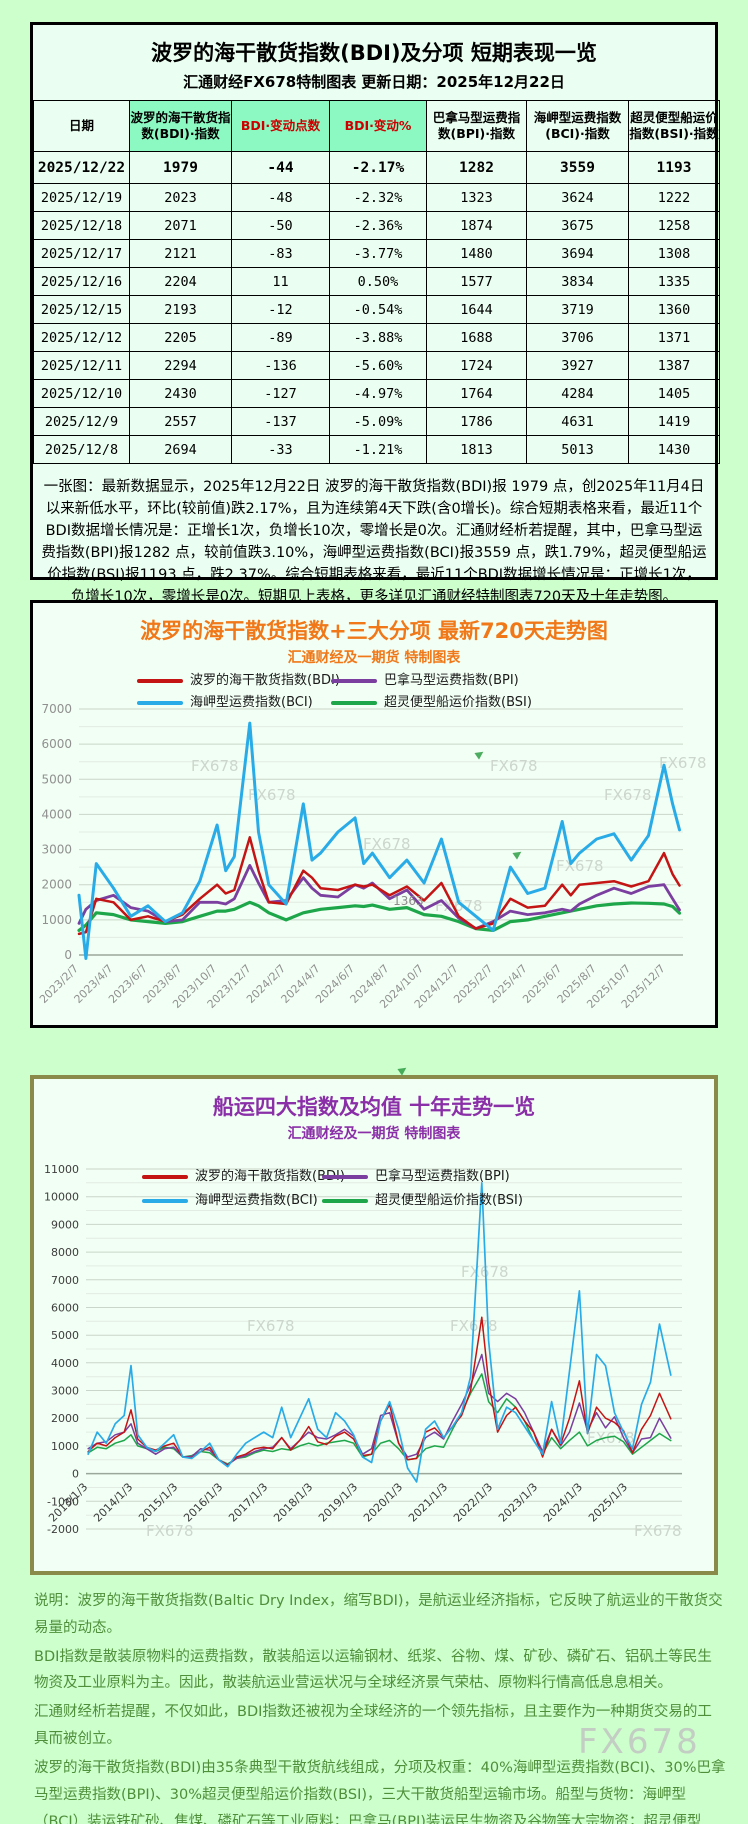 This screenshot has height=1824, width=748. I want to click on column-header: 巴拿马型运费指数(BPI)·指数, so click(476, 126).